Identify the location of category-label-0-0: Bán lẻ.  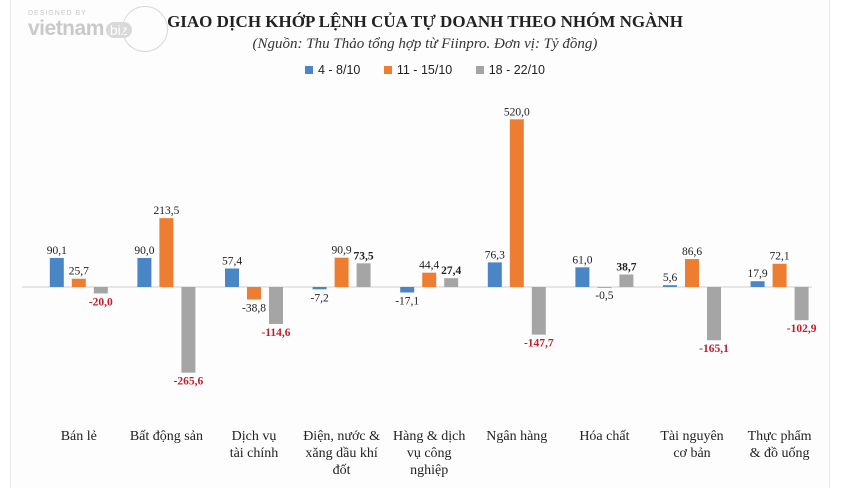
(79, 436).